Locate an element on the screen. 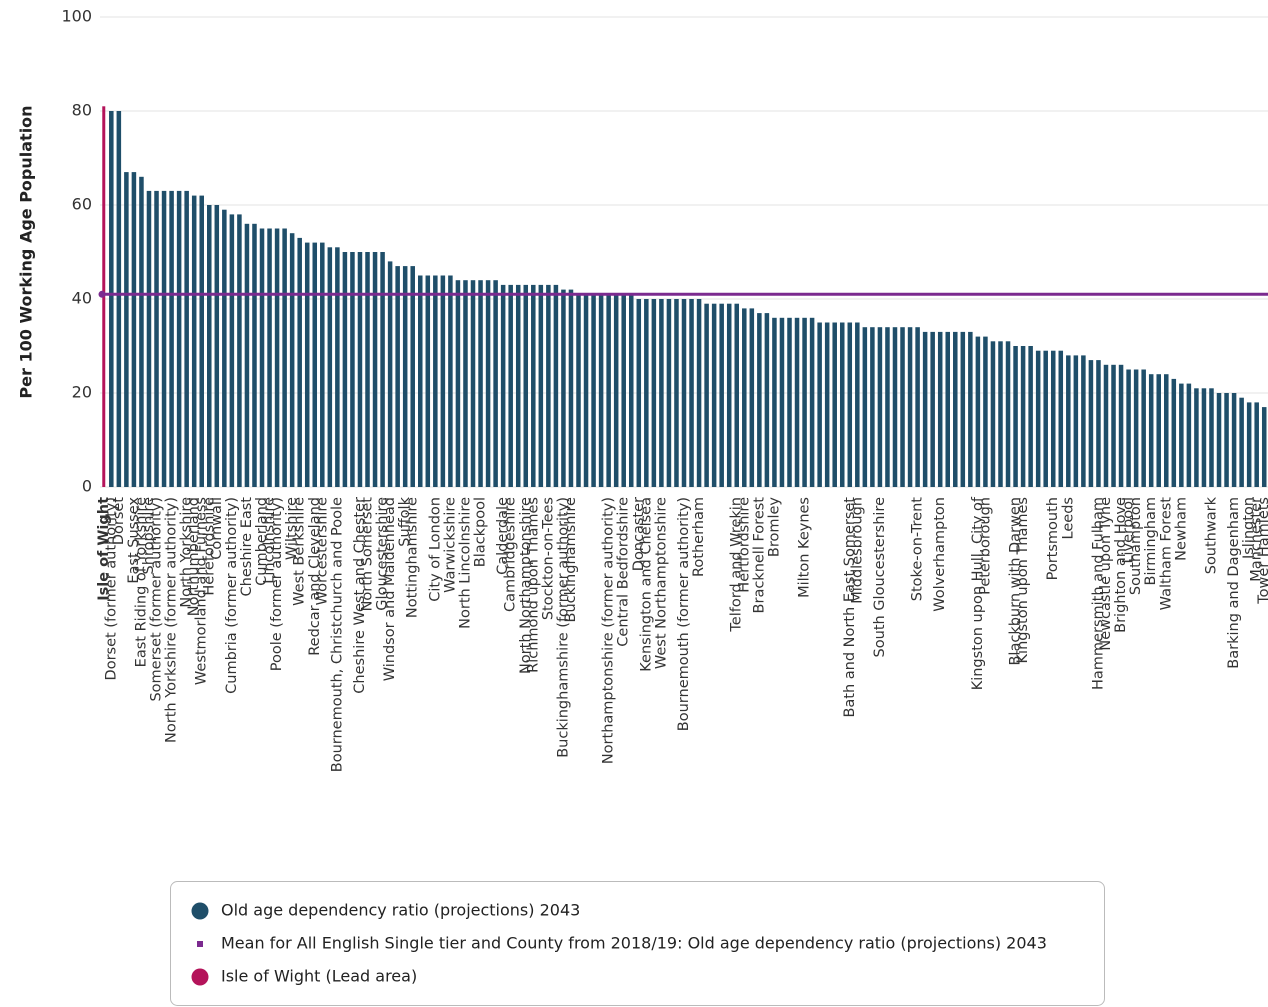  x-tick-label: Newham is located at coordinates (1181, 529).